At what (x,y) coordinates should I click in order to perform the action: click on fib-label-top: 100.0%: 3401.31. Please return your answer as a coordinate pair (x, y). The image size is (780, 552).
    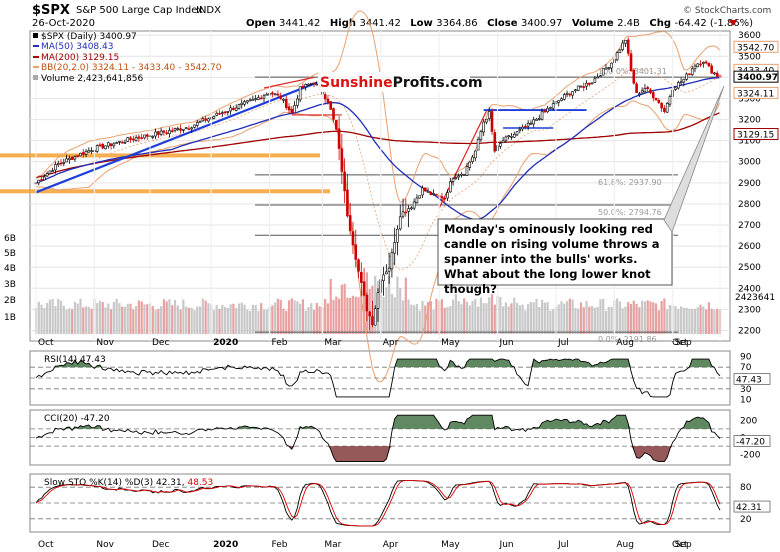
    Looking at the image, I should click on (632, 71).